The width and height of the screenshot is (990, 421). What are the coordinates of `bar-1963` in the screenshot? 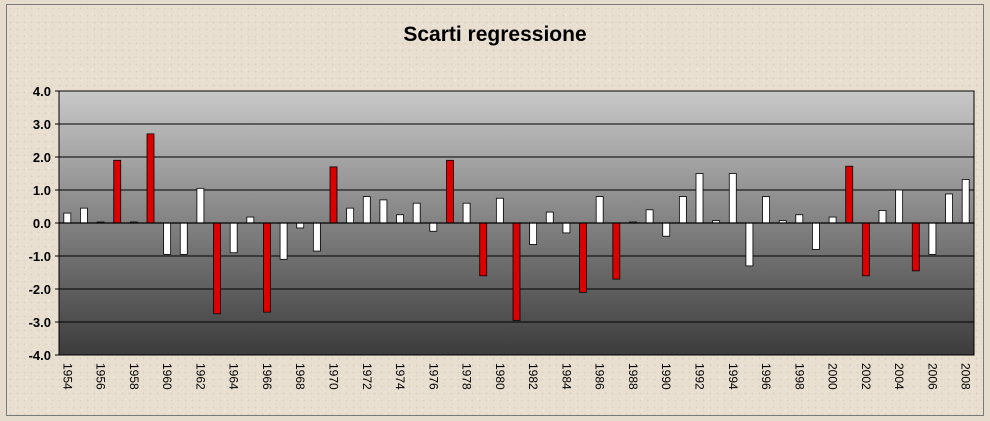 It's located at (217, 268).